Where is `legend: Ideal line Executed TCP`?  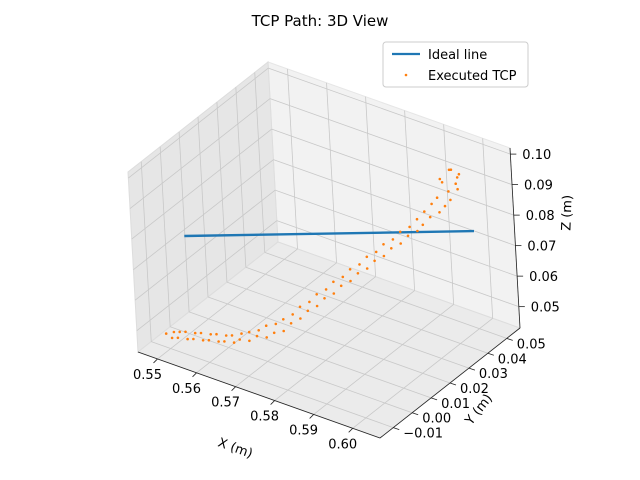
legend: Ideal line Executed TCP is located at coordinates (455, 64).